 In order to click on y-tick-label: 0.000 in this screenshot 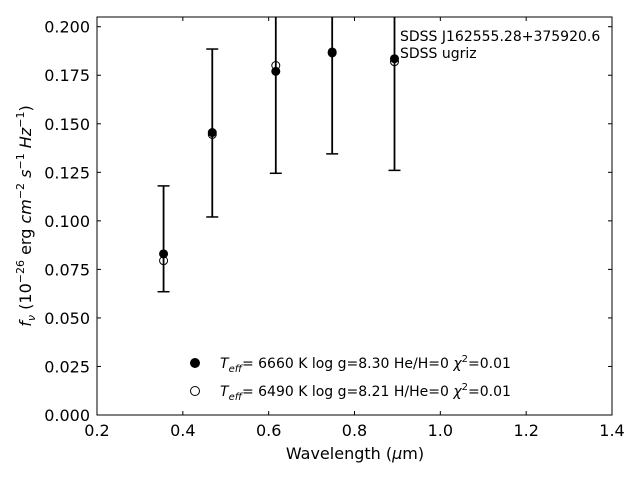, I will do `click(67, 415)`.